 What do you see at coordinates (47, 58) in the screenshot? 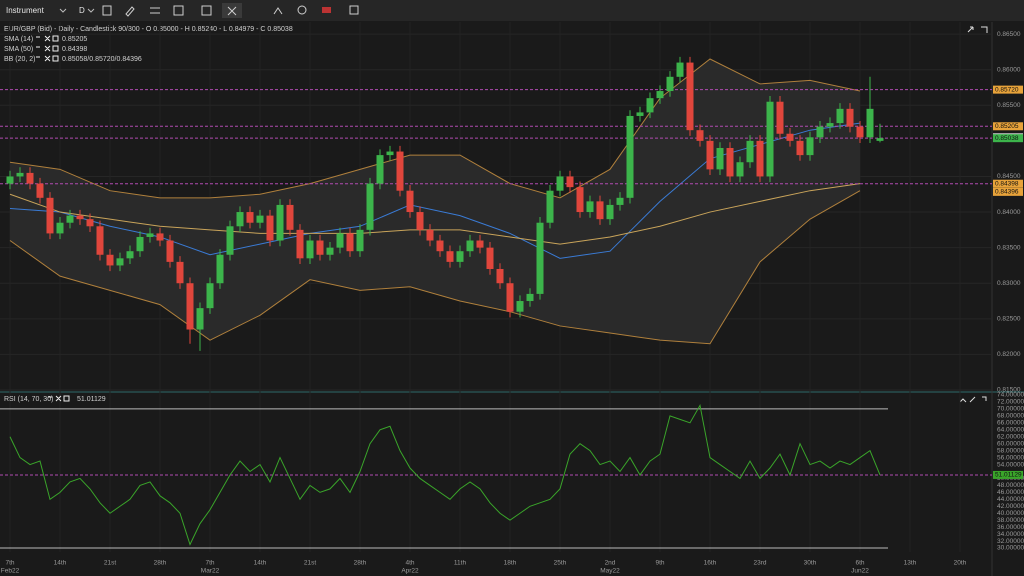
I see `legend-icons` at bounding box center [47, 58].